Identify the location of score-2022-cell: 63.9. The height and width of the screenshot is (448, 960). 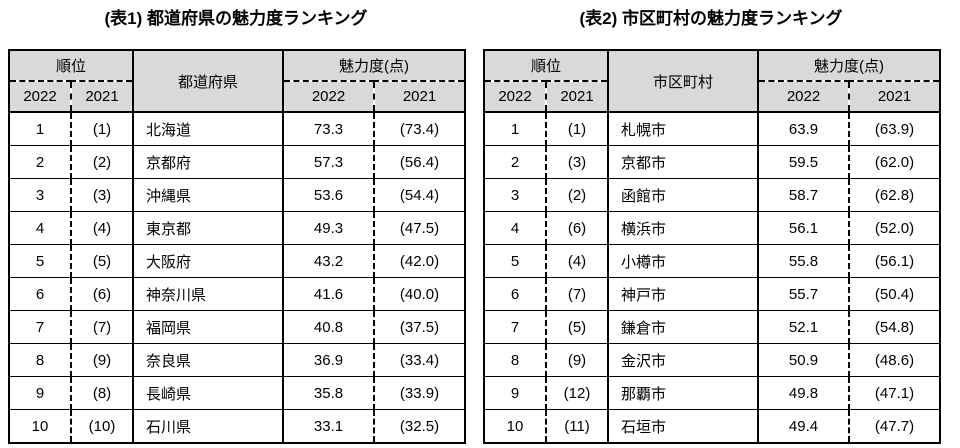
(803, 128).